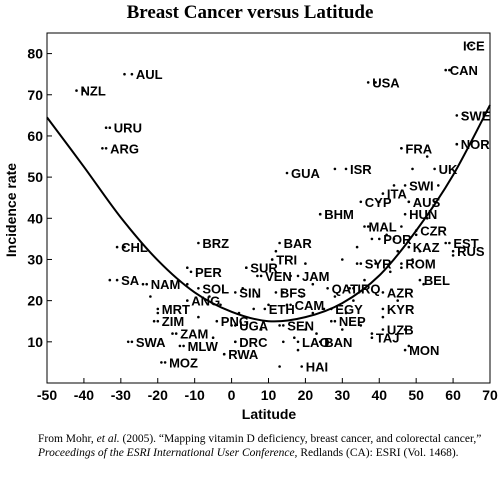  What do you see at coordinates (158, 395) in the screenshot?
I see `x-tick-label: -20` at bounding box center [158, 395].